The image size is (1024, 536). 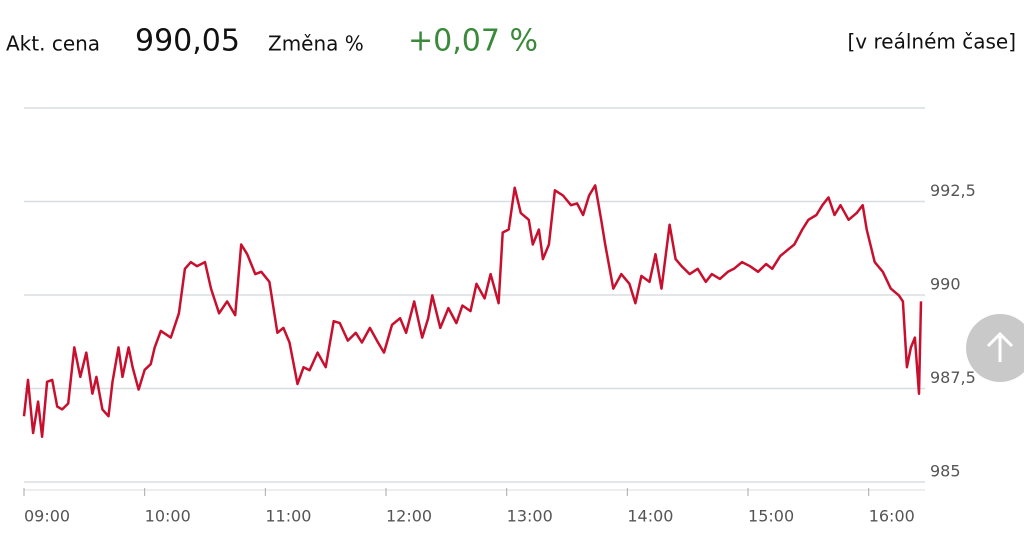 What do you see at coordinates (932, 42) in the screenshot?
I see `realtime-mode: [v reálném čase]` at bounding box center [932, 42].